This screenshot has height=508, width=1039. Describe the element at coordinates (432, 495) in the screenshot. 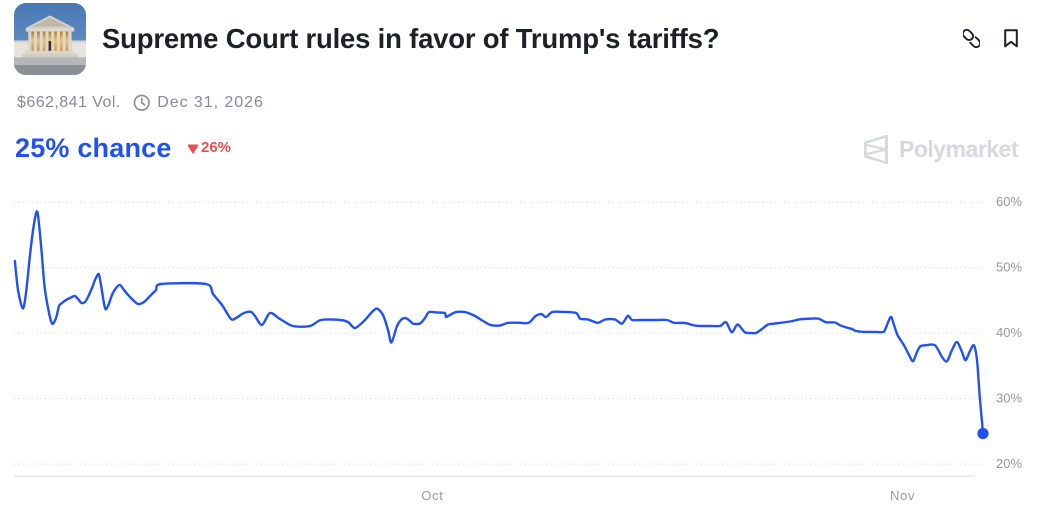

I see `svg-text: Oct` at that location.